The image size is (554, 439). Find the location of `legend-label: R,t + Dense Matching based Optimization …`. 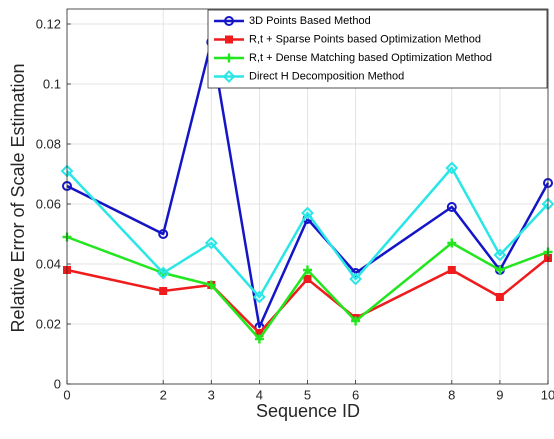

legend-label: R,t + Dense Matching based Optimization … is located at coordinates (370, 58).